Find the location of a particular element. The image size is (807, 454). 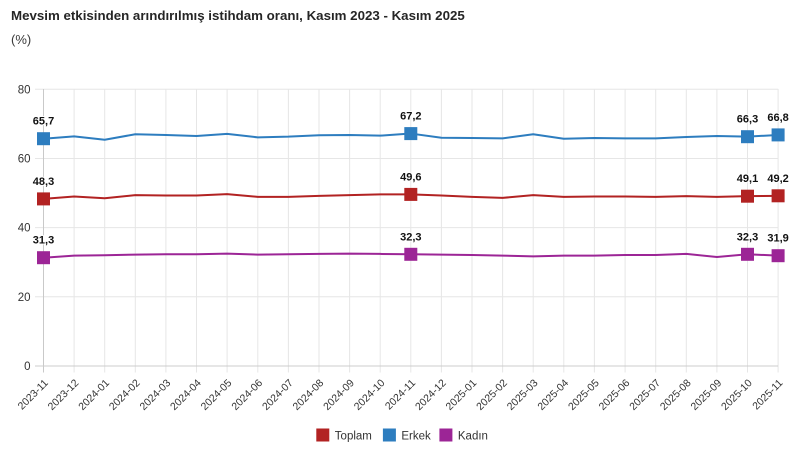

svg-text: 31,3 is located at coordinates (43, 241).